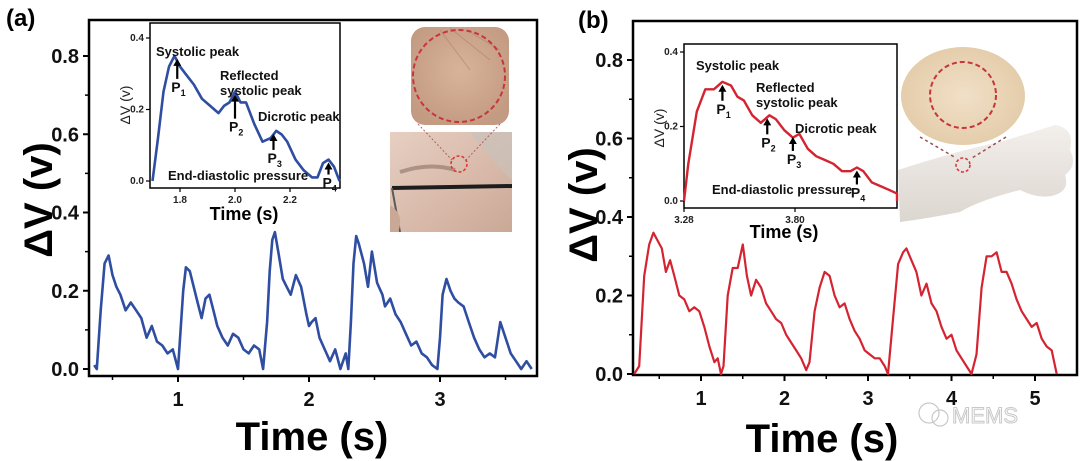 The width and height of the screenshot is (1080, 461). I want to click on inset-x-tick-label: 1.8, so click(180, 200).